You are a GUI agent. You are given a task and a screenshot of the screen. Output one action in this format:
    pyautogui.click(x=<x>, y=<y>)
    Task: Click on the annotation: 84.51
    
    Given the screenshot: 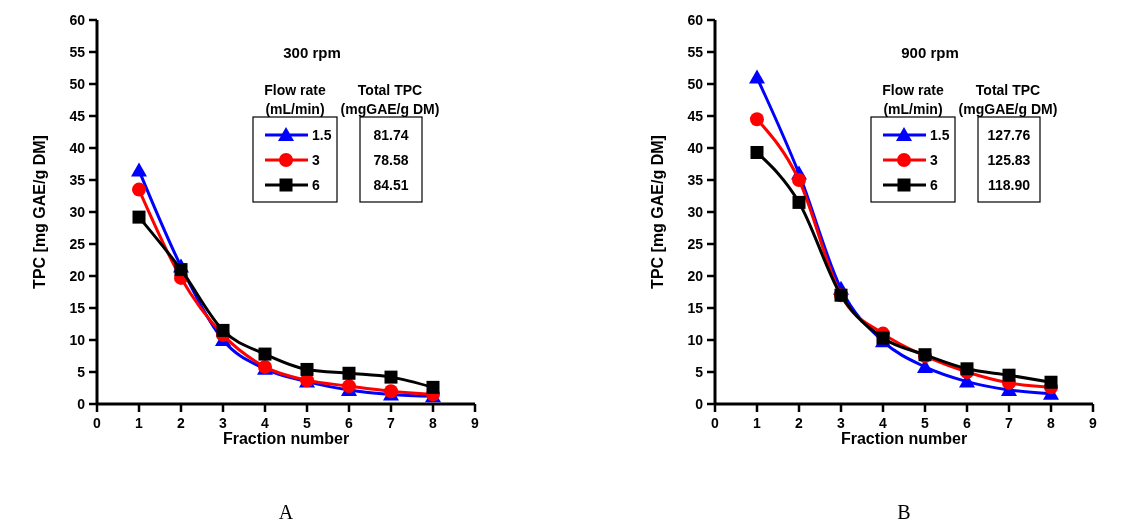 What is the action you would take?
    pyautogui.click(x=391, y=184)
    